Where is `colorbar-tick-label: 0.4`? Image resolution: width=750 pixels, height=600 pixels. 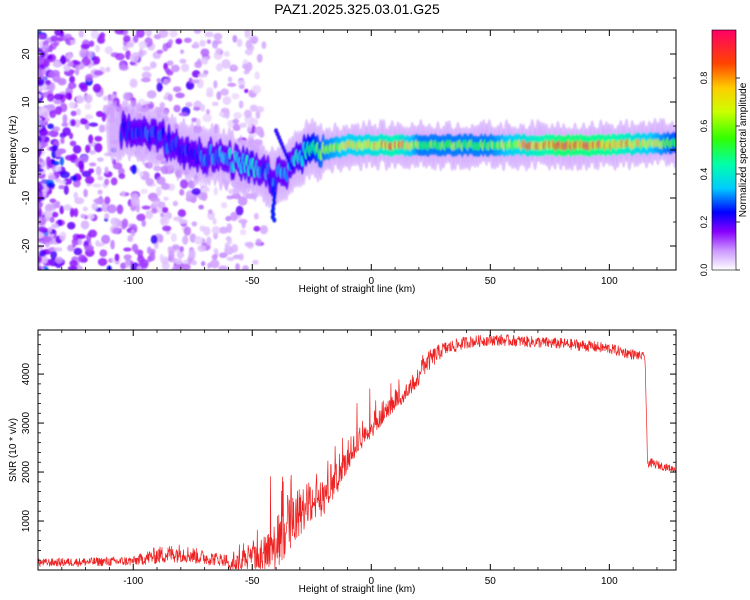
colorbar-tick-label: 0.4 is located at coordinates (704, 174).